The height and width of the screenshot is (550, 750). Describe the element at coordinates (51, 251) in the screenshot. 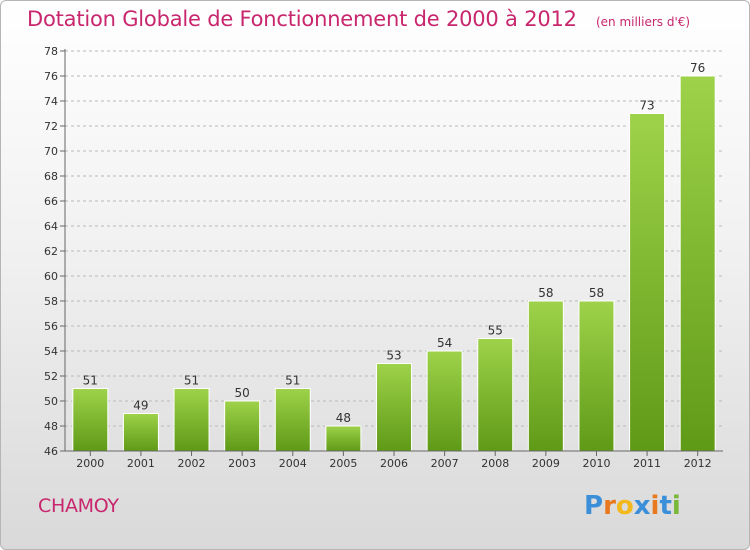

I see `y-tick-label: 62` at that location.